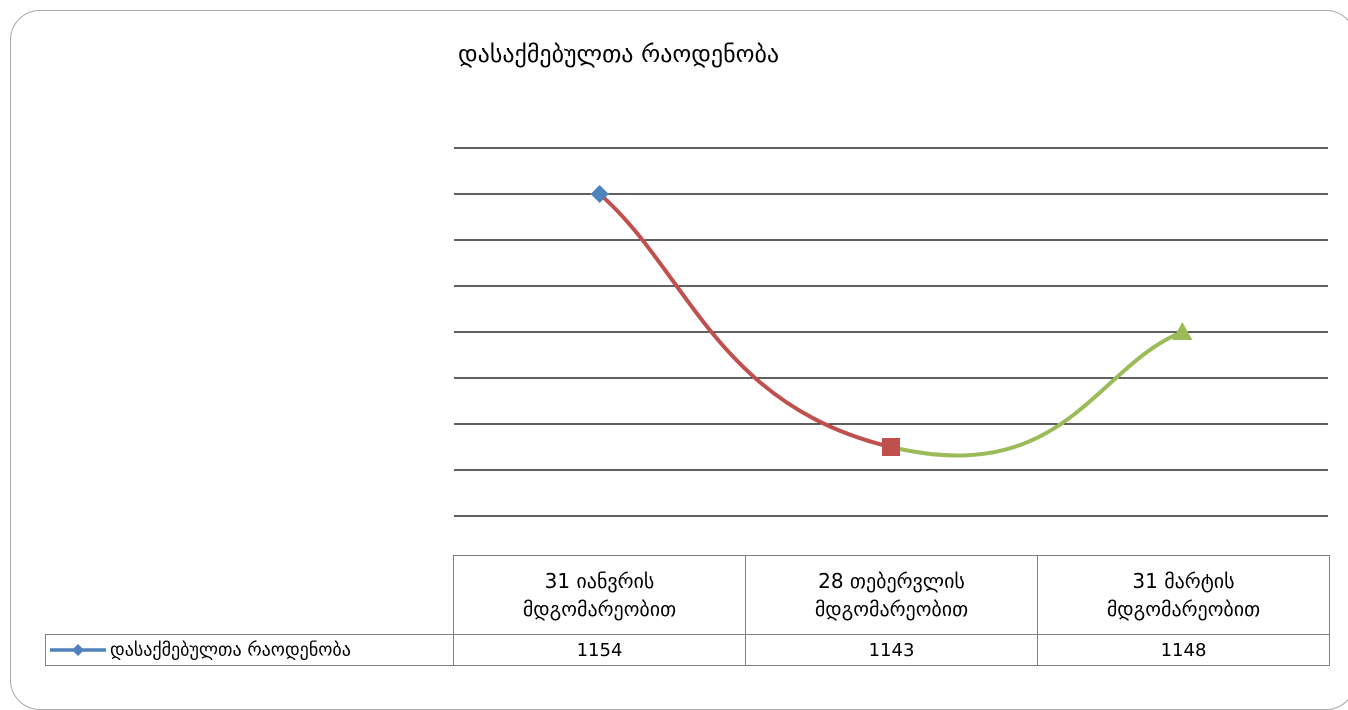 Image resolution: width=1348 pixels, height=710 pixels. Describe the element at coordinates (230, 650) in the screenshot. I see `series-name: დასაქმებულთა რაოდენობა` at that location.